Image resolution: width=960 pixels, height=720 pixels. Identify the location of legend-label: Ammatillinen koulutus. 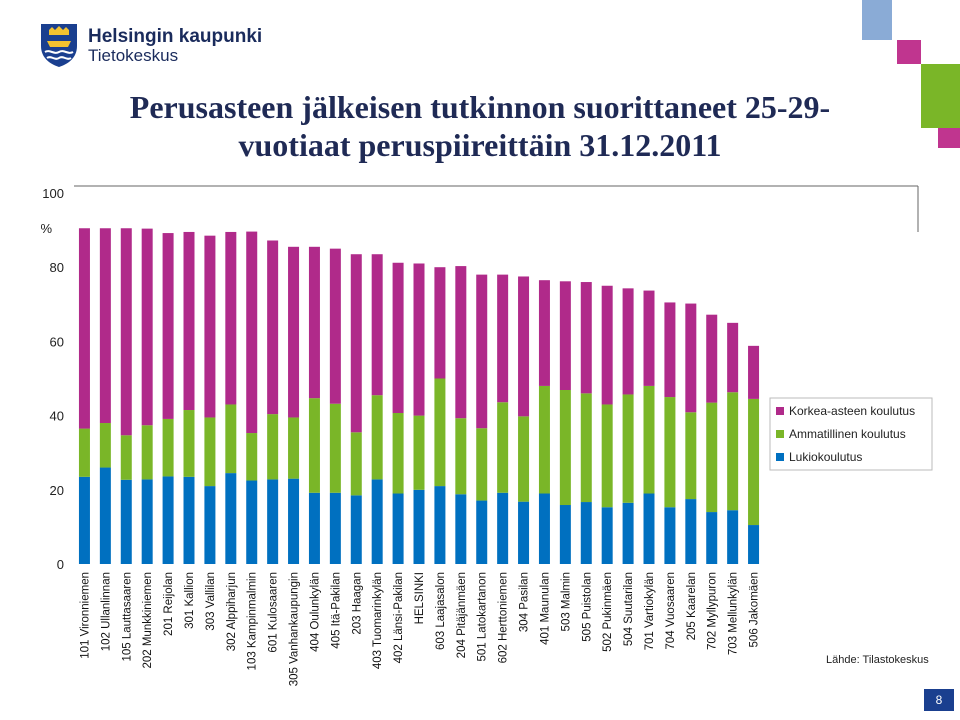
(847, 434).